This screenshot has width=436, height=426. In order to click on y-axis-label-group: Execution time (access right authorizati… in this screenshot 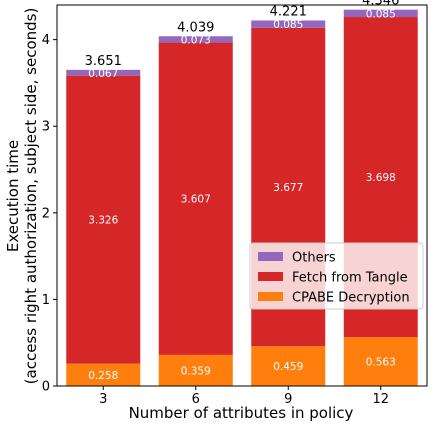, I will do `click(22, 196)`.